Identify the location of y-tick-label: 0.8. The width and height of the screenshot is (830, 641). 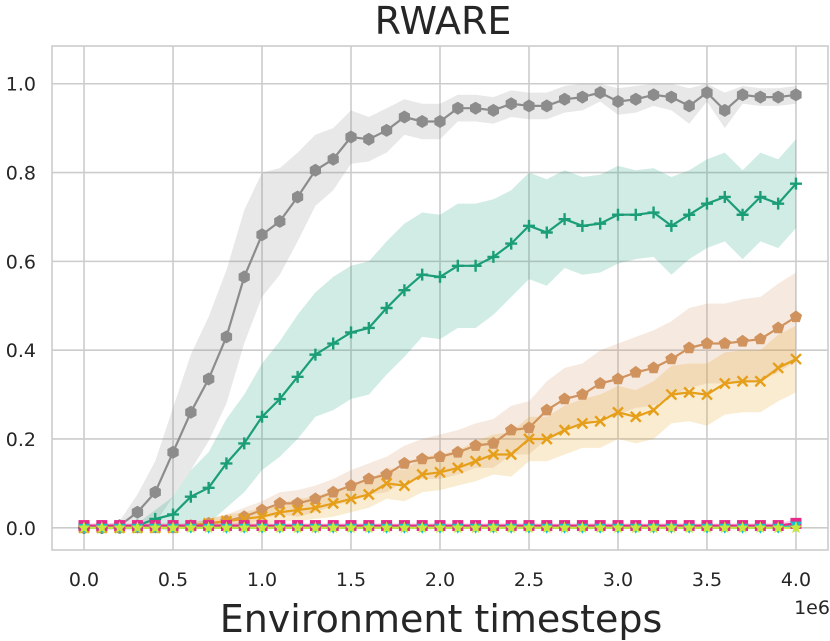
(21, 174).